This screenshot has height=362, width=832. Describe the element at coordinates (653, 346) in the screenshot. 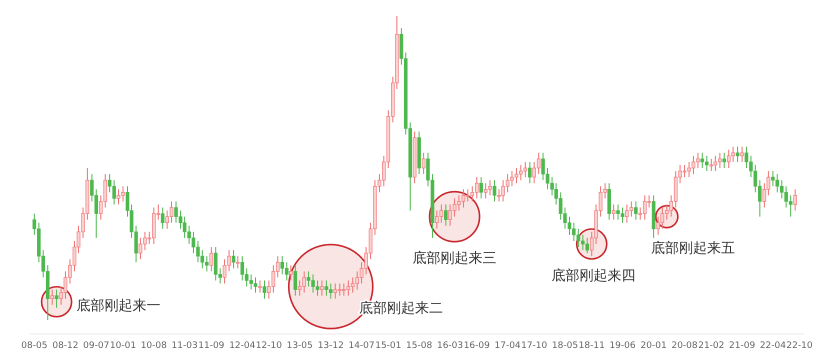

I see `x-tick-label: 20-01` at that location.